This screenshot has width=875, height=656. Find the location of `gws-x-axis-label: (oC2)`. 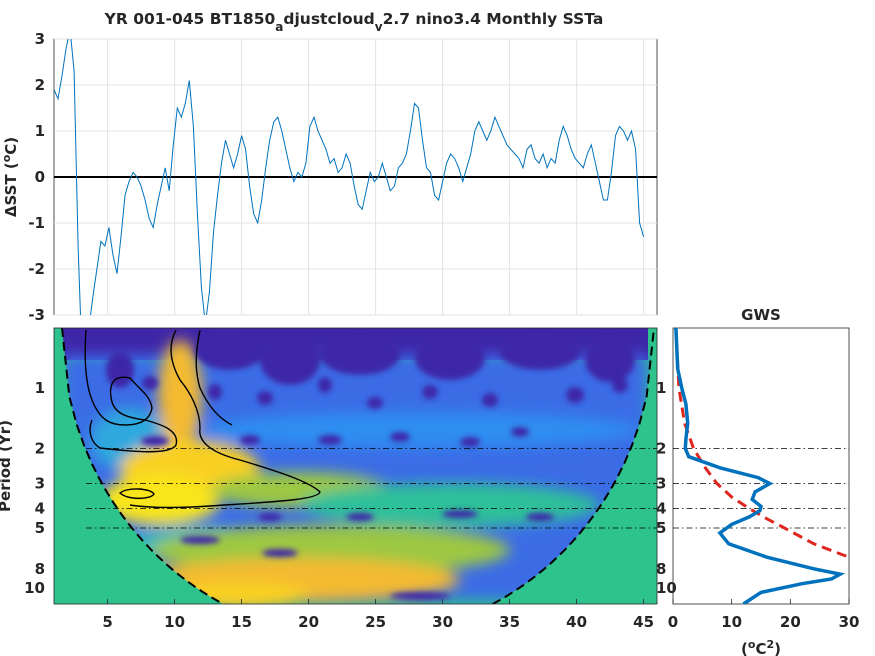

gws-x-axis-label: (oC2) is located at coordinates (761, 647).